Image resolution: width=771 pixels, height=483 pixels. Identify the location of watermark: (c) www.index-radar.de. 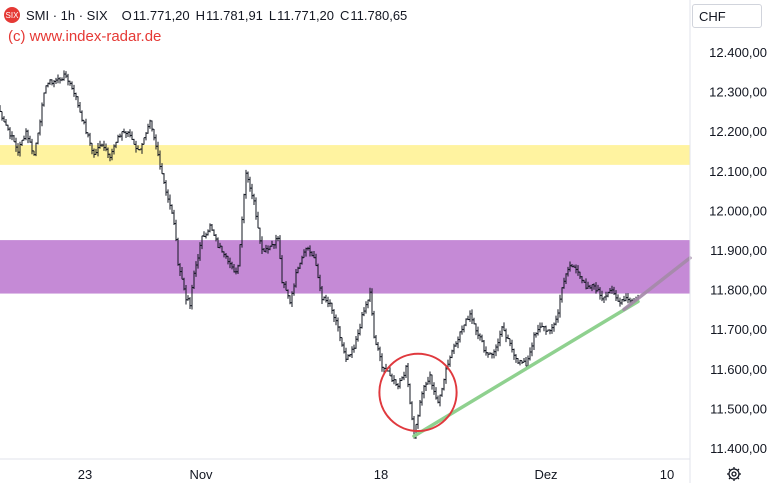
(85, 36).